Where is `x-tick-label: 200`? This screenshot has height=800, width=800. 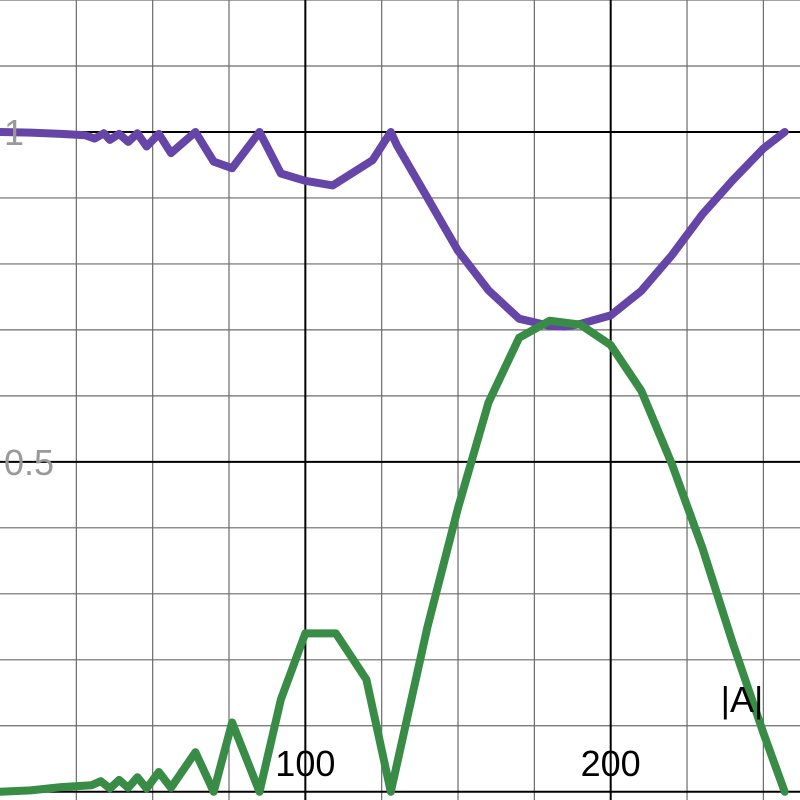
x-tick-label: 200 is located at coordinates (611, 763).